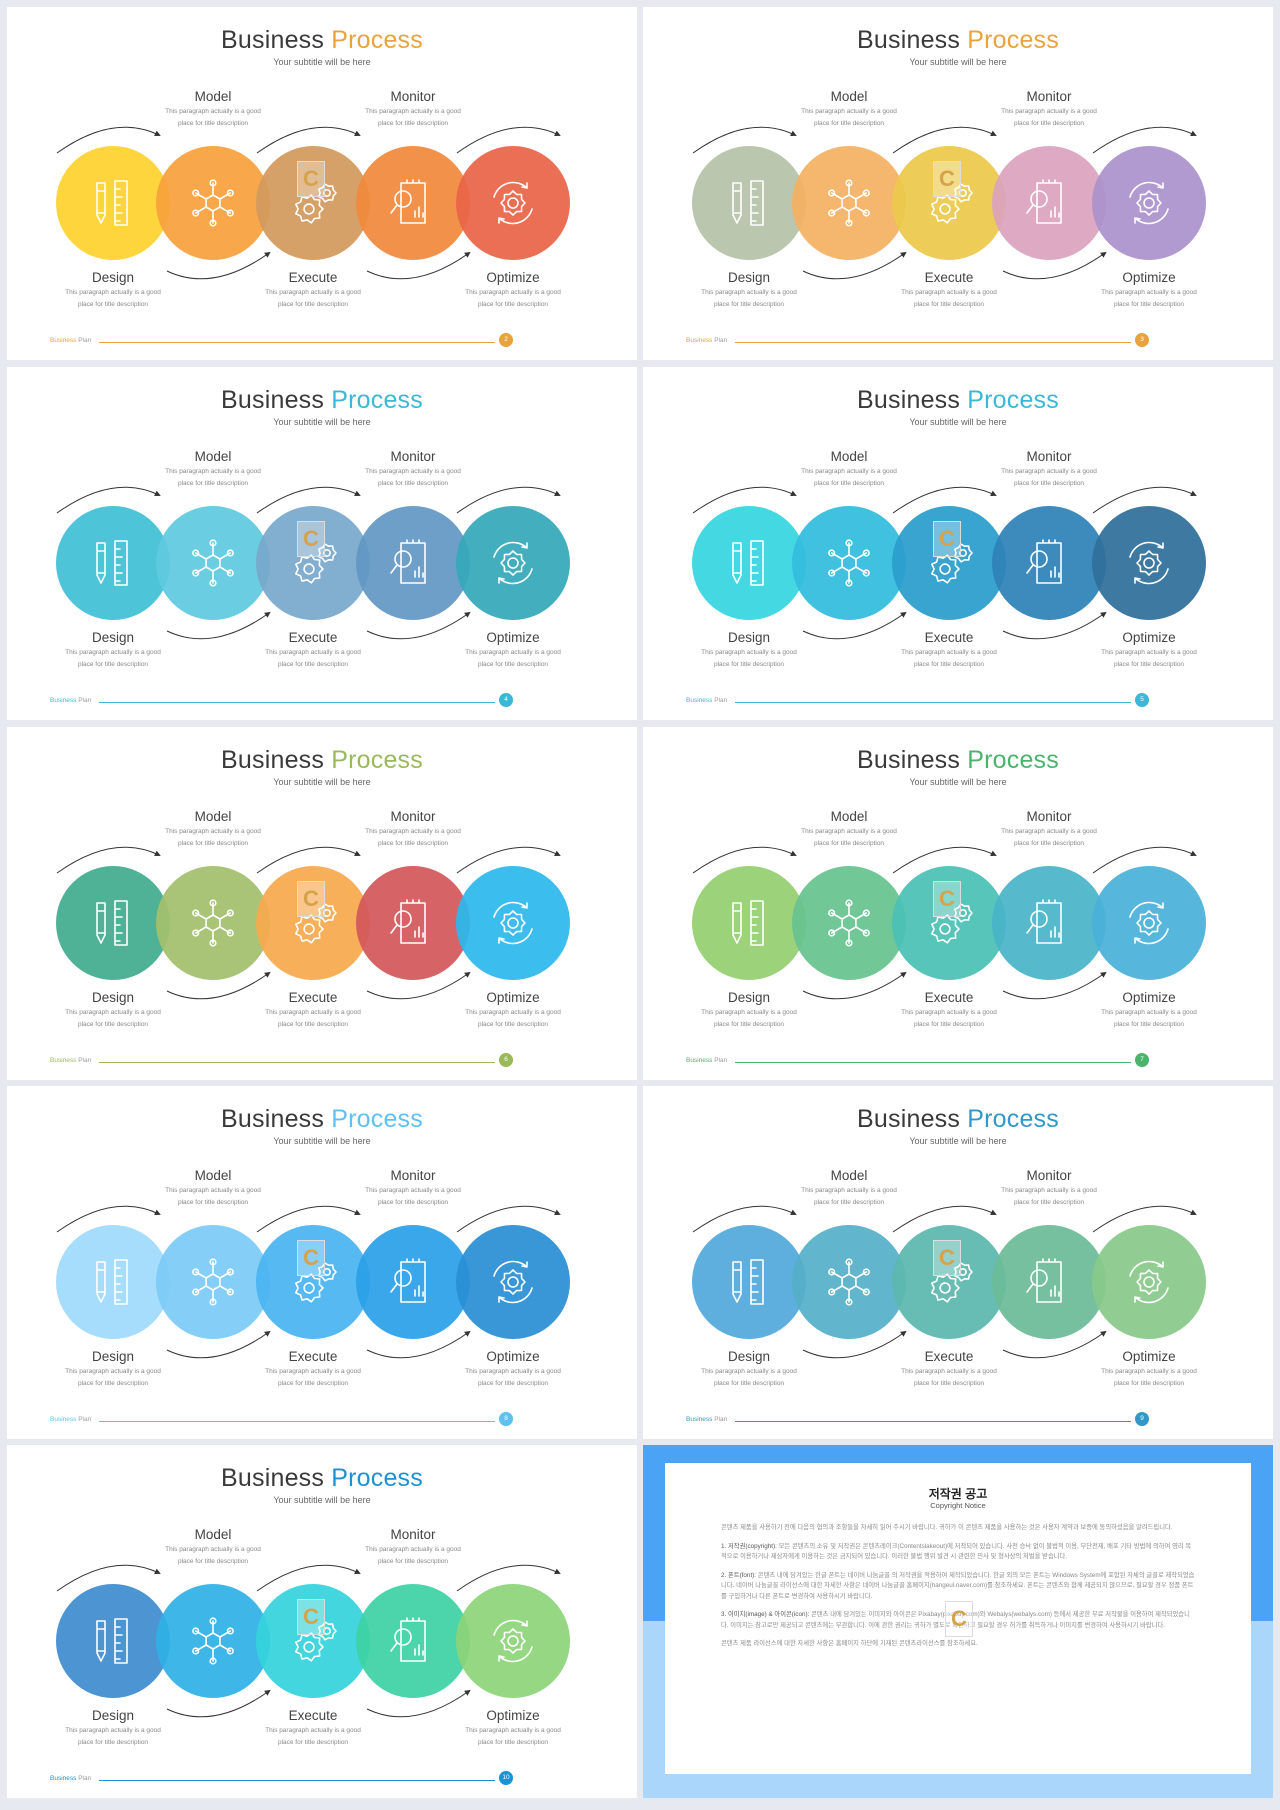 The width and height of the screenshot is (1280, 1810). What do you see at coordinates (958, 1494) in the screenshot?
I see `copyright-title: 저작권 공고` at bounding box center [958, 1494].